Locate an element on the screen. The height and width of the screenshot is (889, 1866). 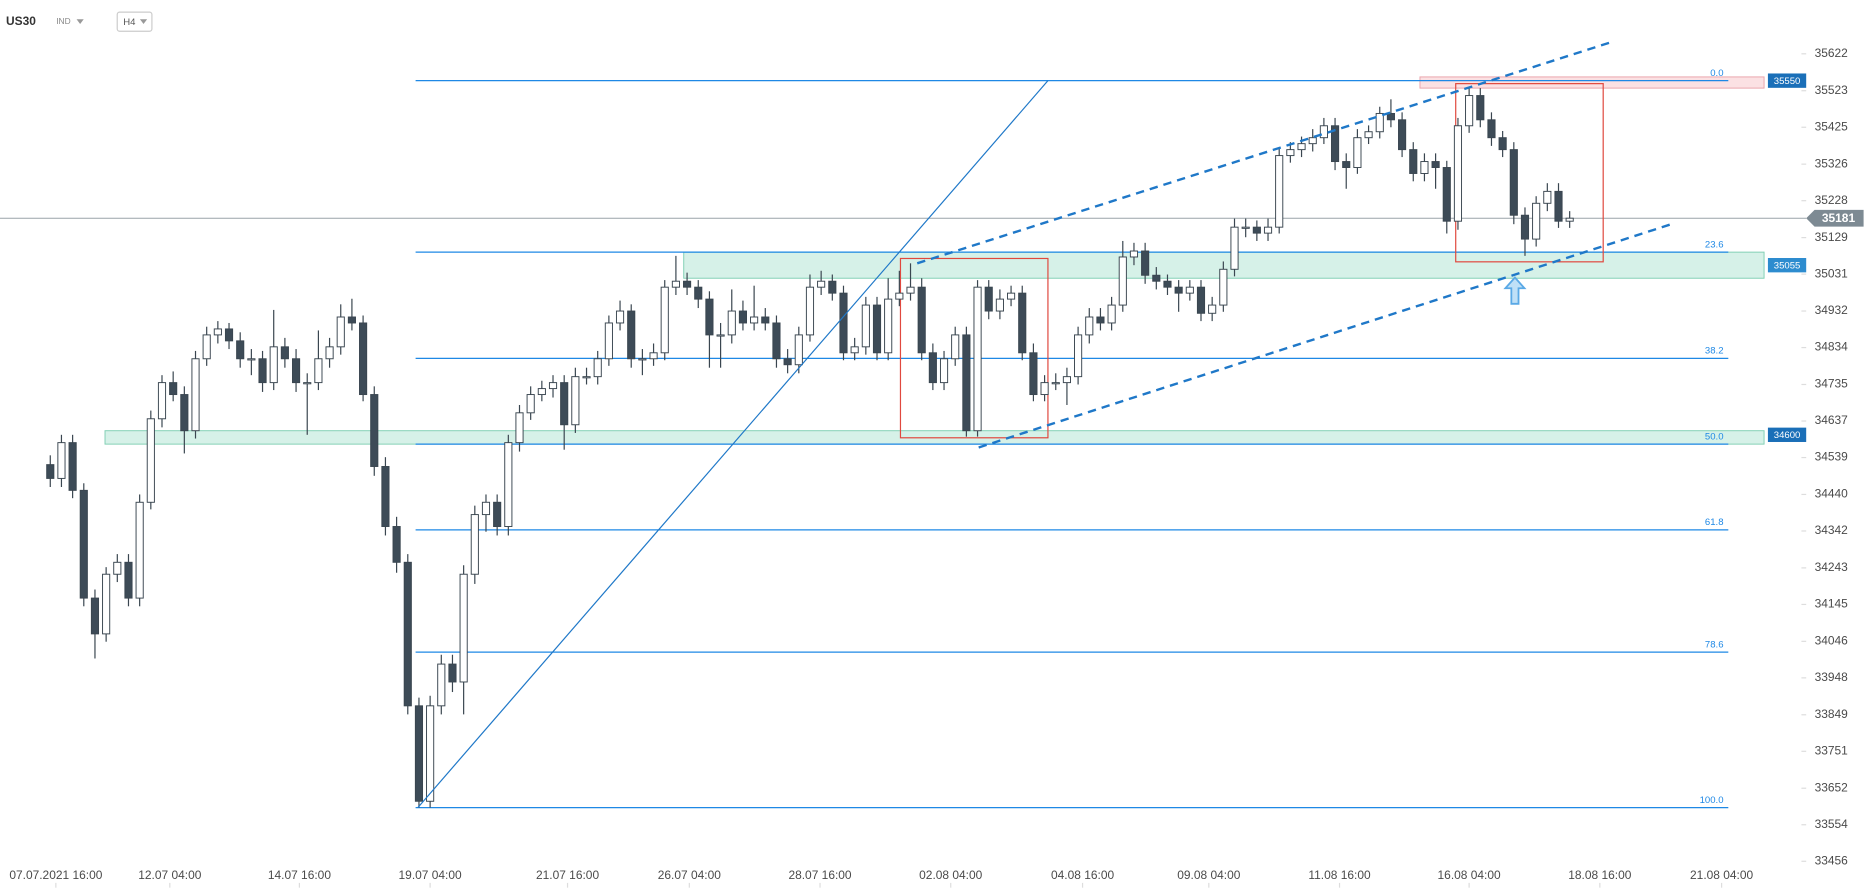
x-tick-label: 11.08 16:00 is located at coordinates (1339, 875).